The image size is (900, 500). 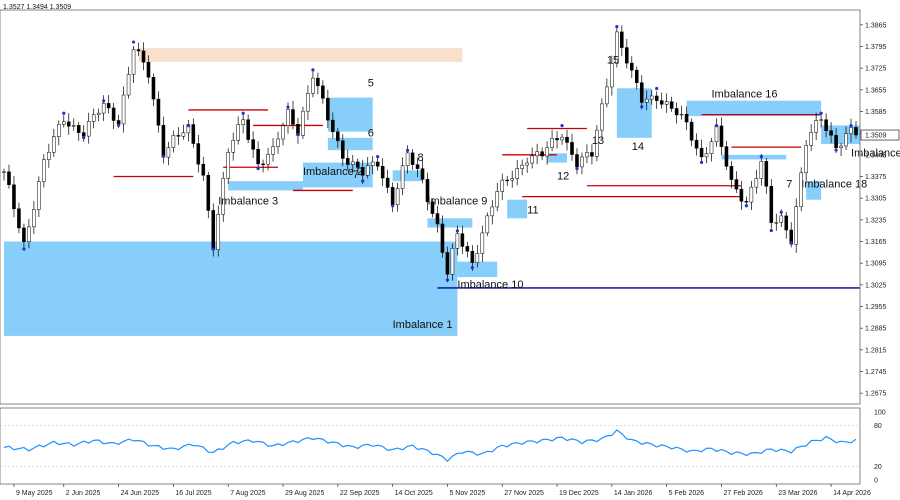 I want to click on zone-label: 7, so click(x=356, y=175).